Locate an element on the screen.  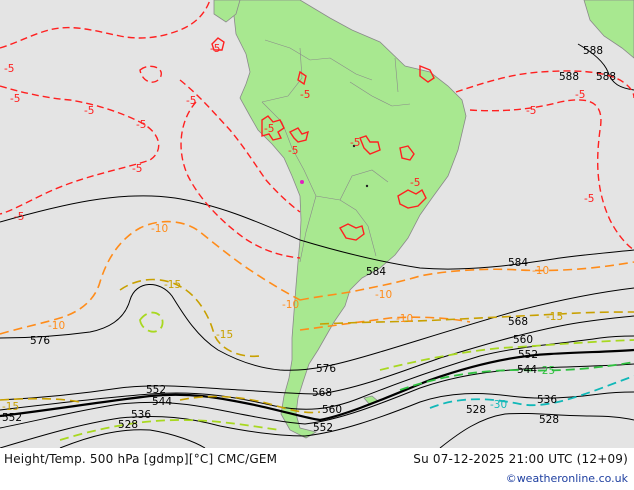
product-title: Height/Temp. 500 hPa [gdmp][°C] CMC/GEM is located at coordinates (141, 459).